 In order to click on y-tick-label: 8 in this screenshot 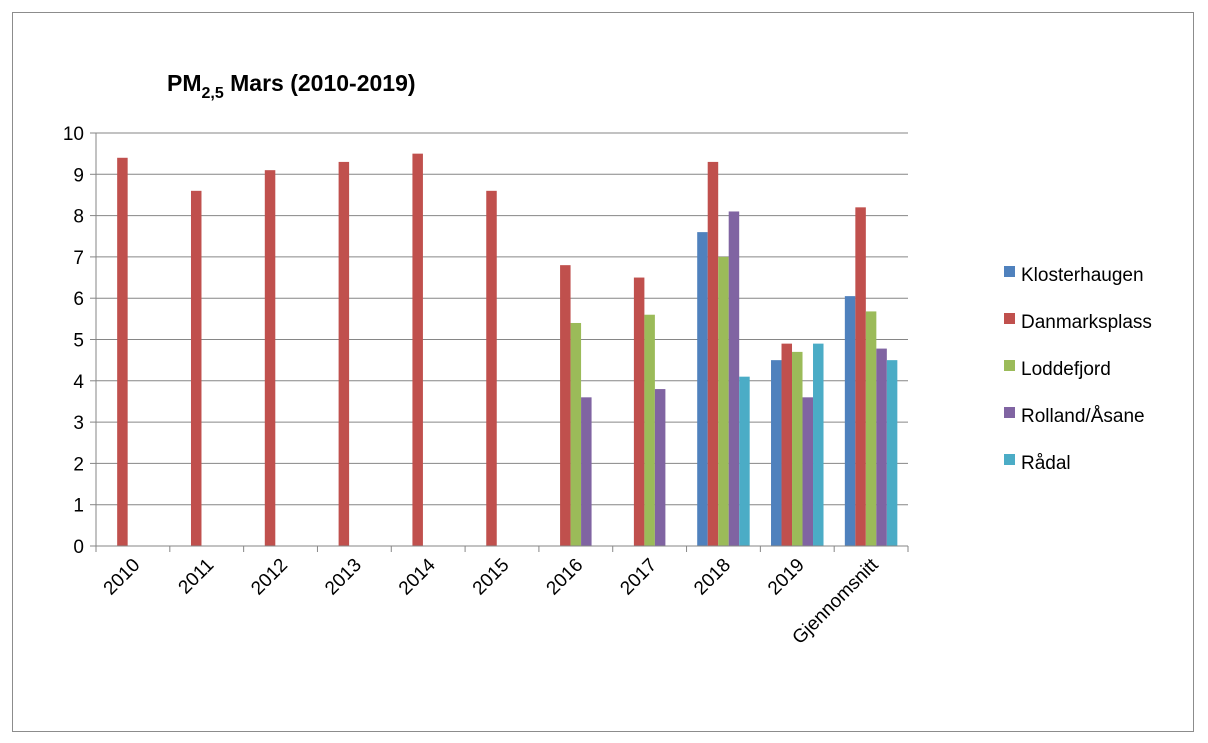, I will do `click(78, 217)`.